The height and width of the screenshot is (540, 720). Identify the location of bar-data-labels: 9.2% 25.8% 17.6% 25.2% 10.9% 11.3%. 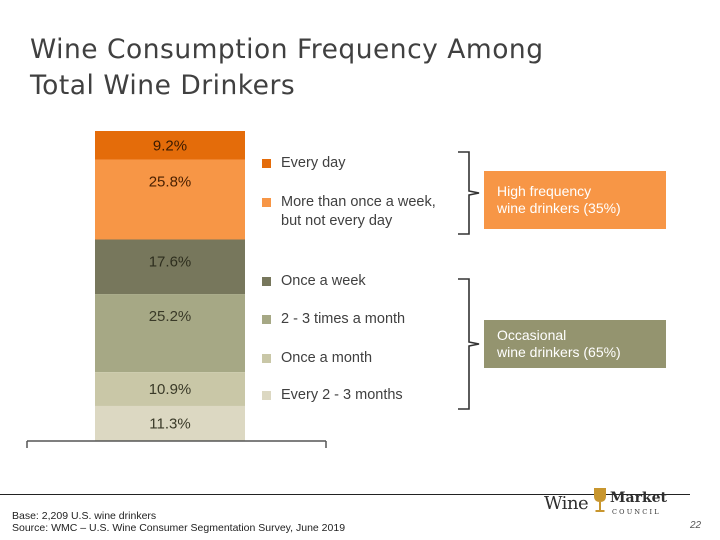
(170, 284).